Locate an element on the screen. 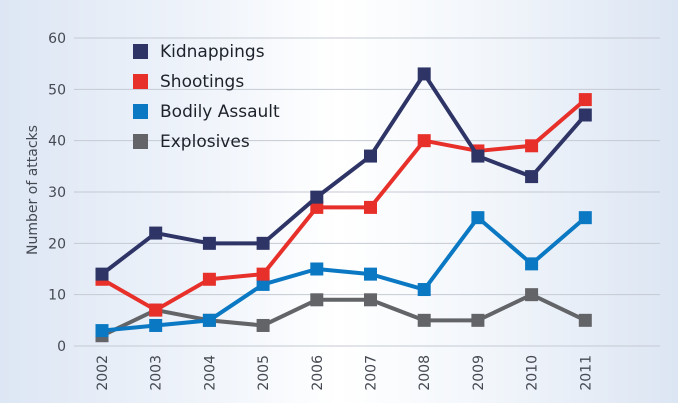 This screenshot has width=678, height=403. x-tick-label: 2007 is located at coordinates (372, 373).